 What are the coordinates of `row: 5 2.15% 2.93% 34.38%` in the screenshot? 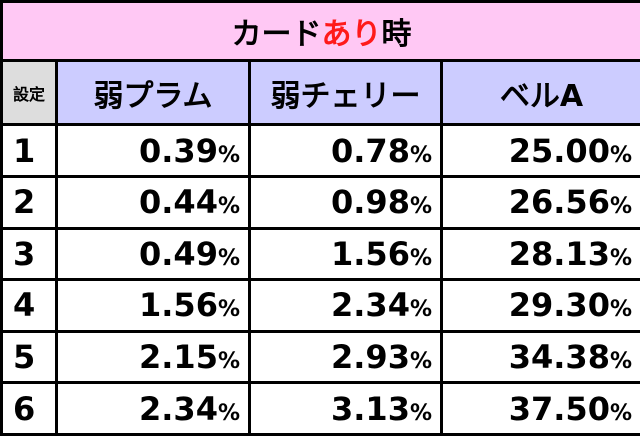 It's located at (320, 357).